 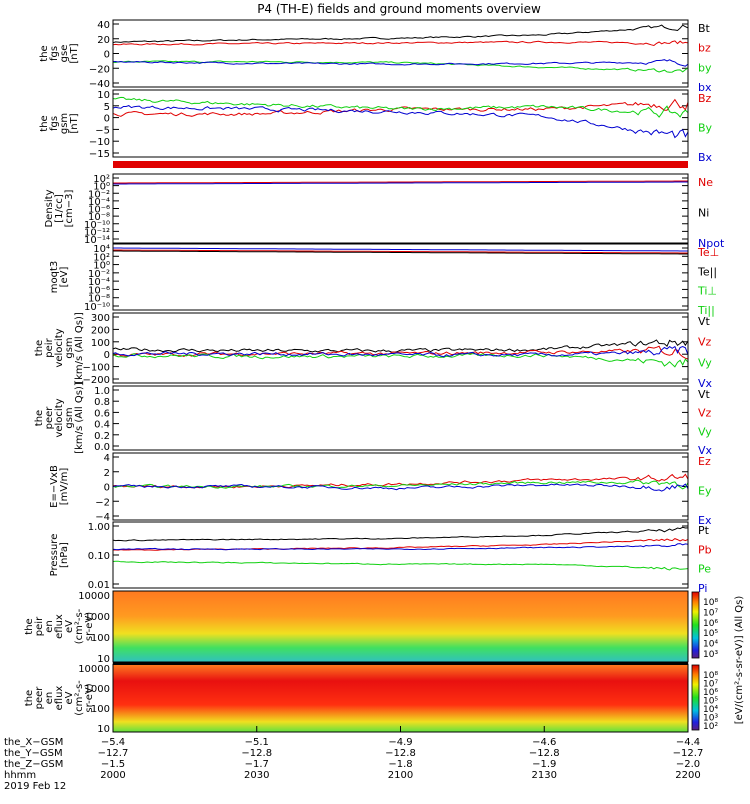 What do you see at coordinates (400, 775) in the screenshot?
I see `x-tick-label: 2100` at bounding box center [400, 775].